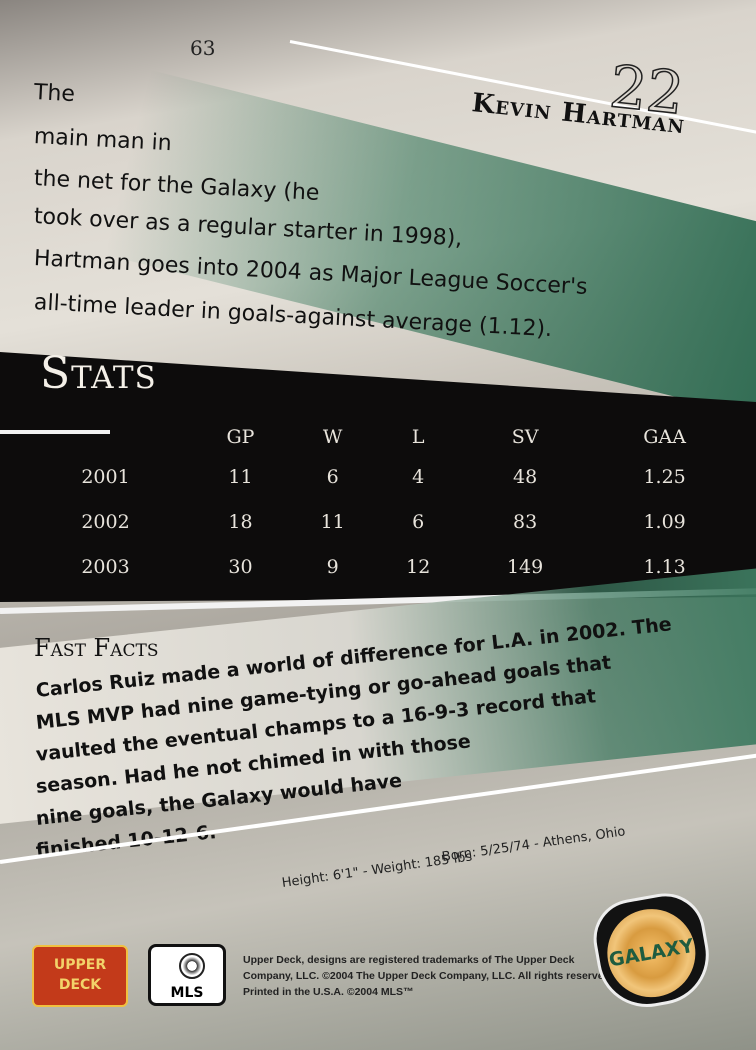 This screenshot has height=1050, width=756. I want to click on galaxy-logo-text: GALAXY, so click(651, 953).